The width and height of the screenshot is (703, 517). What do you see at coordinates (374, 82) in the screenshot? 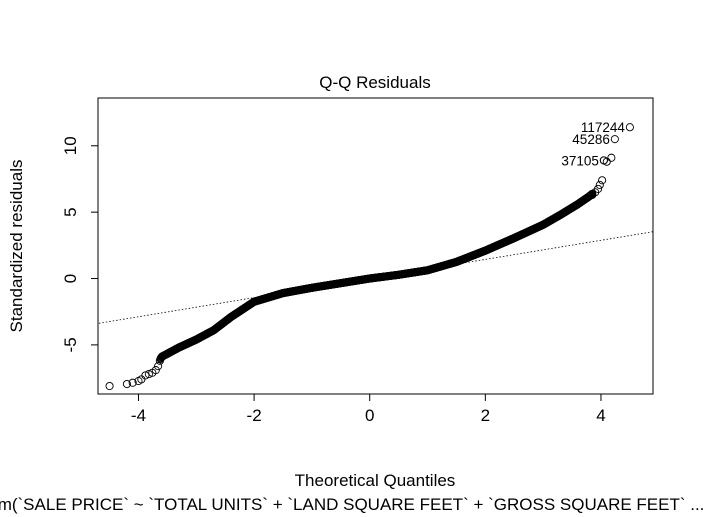
I see `chart-title: Q-Q Residuals` at bounding box center [374, 82].